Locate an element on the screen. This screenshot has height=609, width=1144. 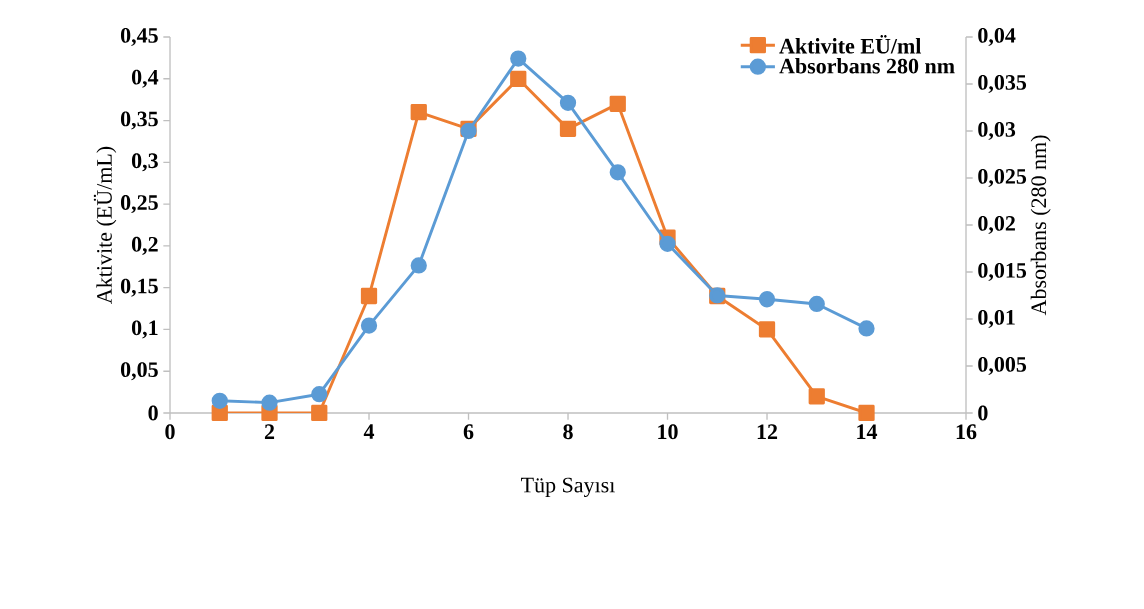
y2-tick-label: 0,005 is located at coordinates (1002, 366).